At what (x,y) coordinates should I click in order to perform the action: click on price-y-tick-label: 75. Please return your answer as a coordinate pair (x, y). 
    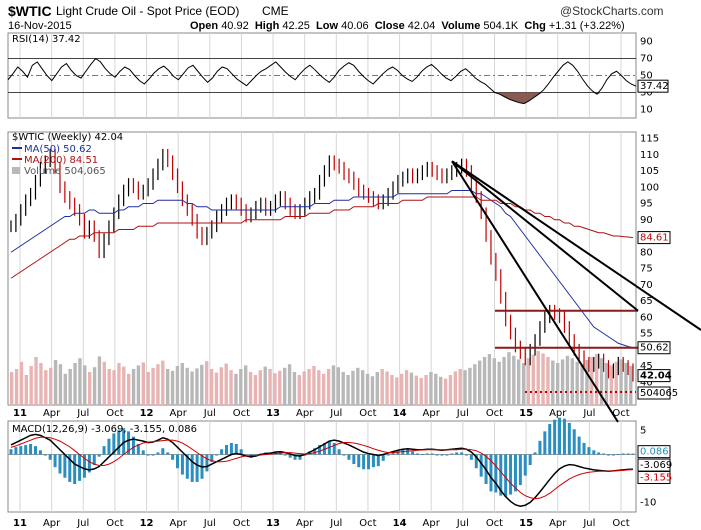
    Looking at the image, I should click on (646, 269).